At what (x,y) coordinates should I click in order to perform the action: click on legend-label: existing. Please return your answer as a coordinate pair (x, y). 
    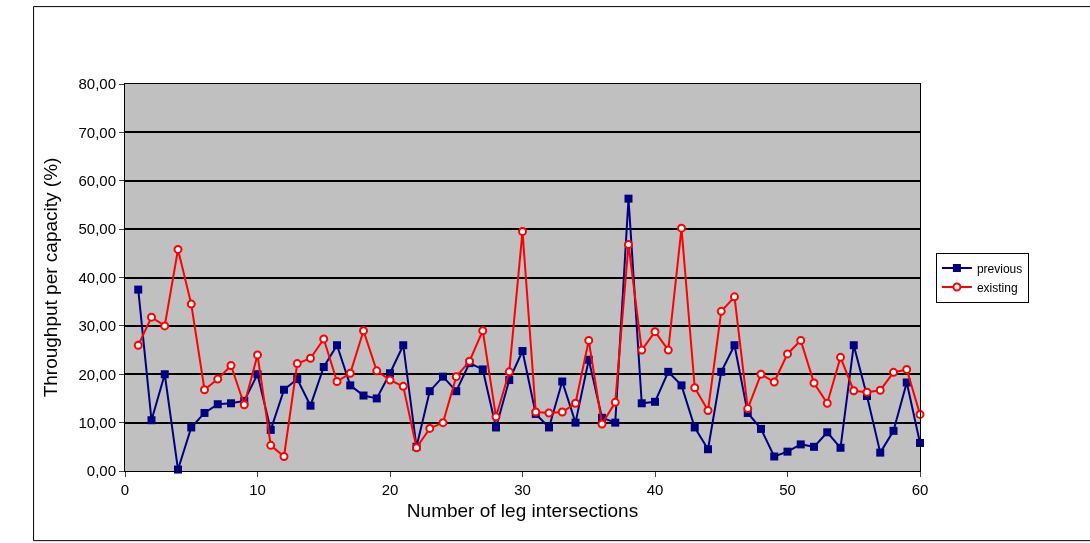
    Looking at the image, I should click on (997, 287).